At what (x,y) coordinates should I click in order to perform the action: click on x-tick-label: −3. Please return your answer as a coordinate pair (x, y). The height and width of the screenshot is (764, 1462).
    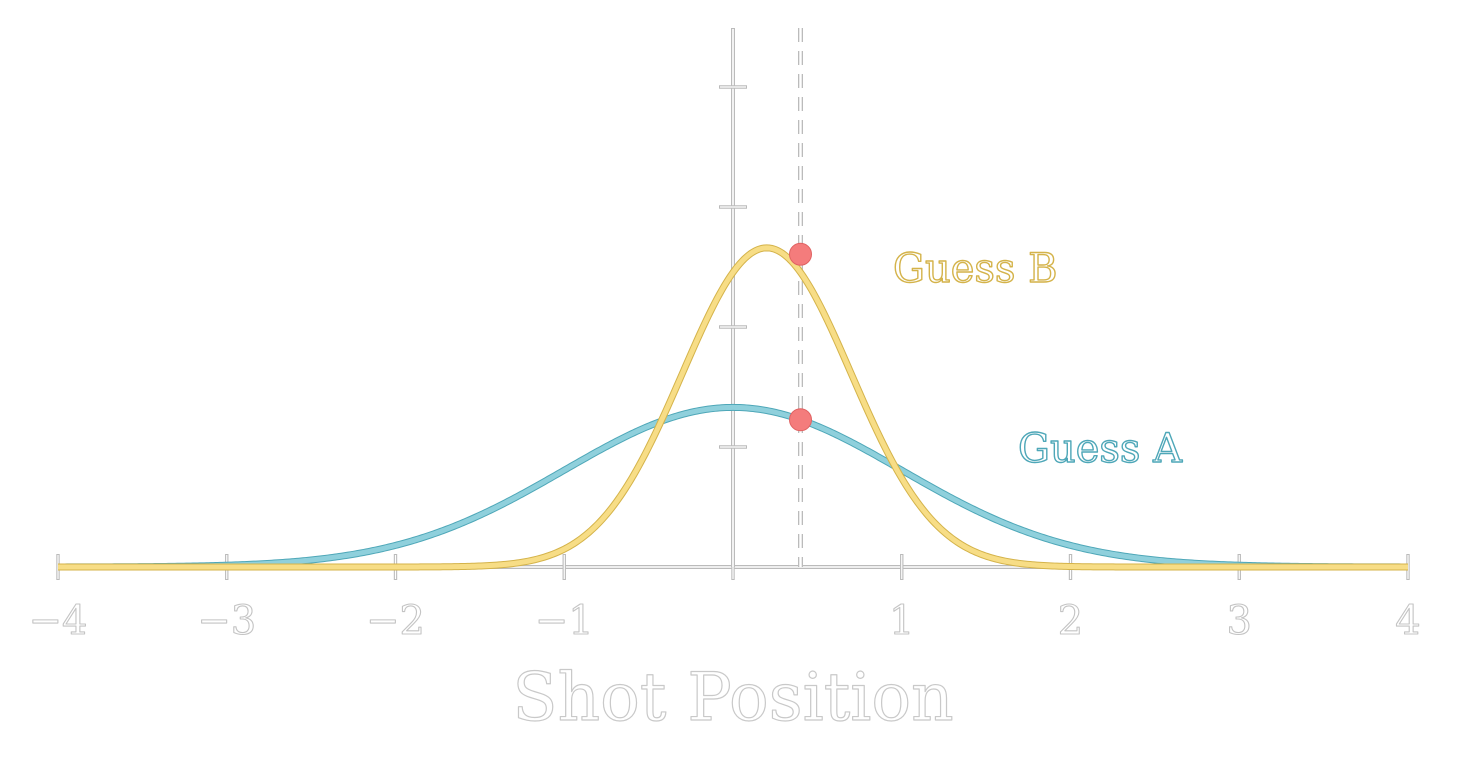
    Looking at the image, I should click on (226, 621).